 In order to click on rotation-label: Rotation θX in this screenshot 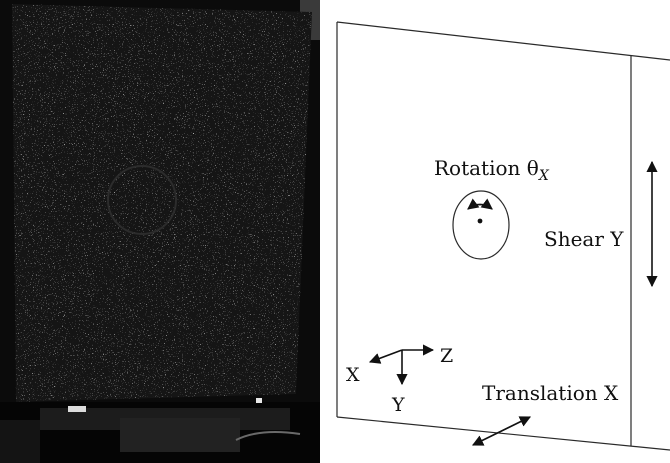, I will do `click(492, 170)`.